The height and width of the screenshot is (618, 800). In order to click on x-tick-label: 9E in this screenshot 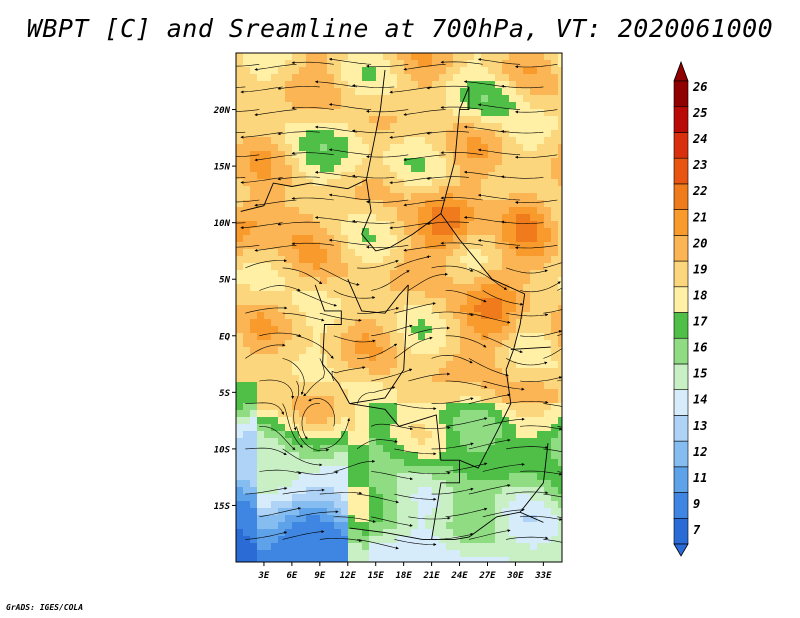, I will do `click(319, 576)`.